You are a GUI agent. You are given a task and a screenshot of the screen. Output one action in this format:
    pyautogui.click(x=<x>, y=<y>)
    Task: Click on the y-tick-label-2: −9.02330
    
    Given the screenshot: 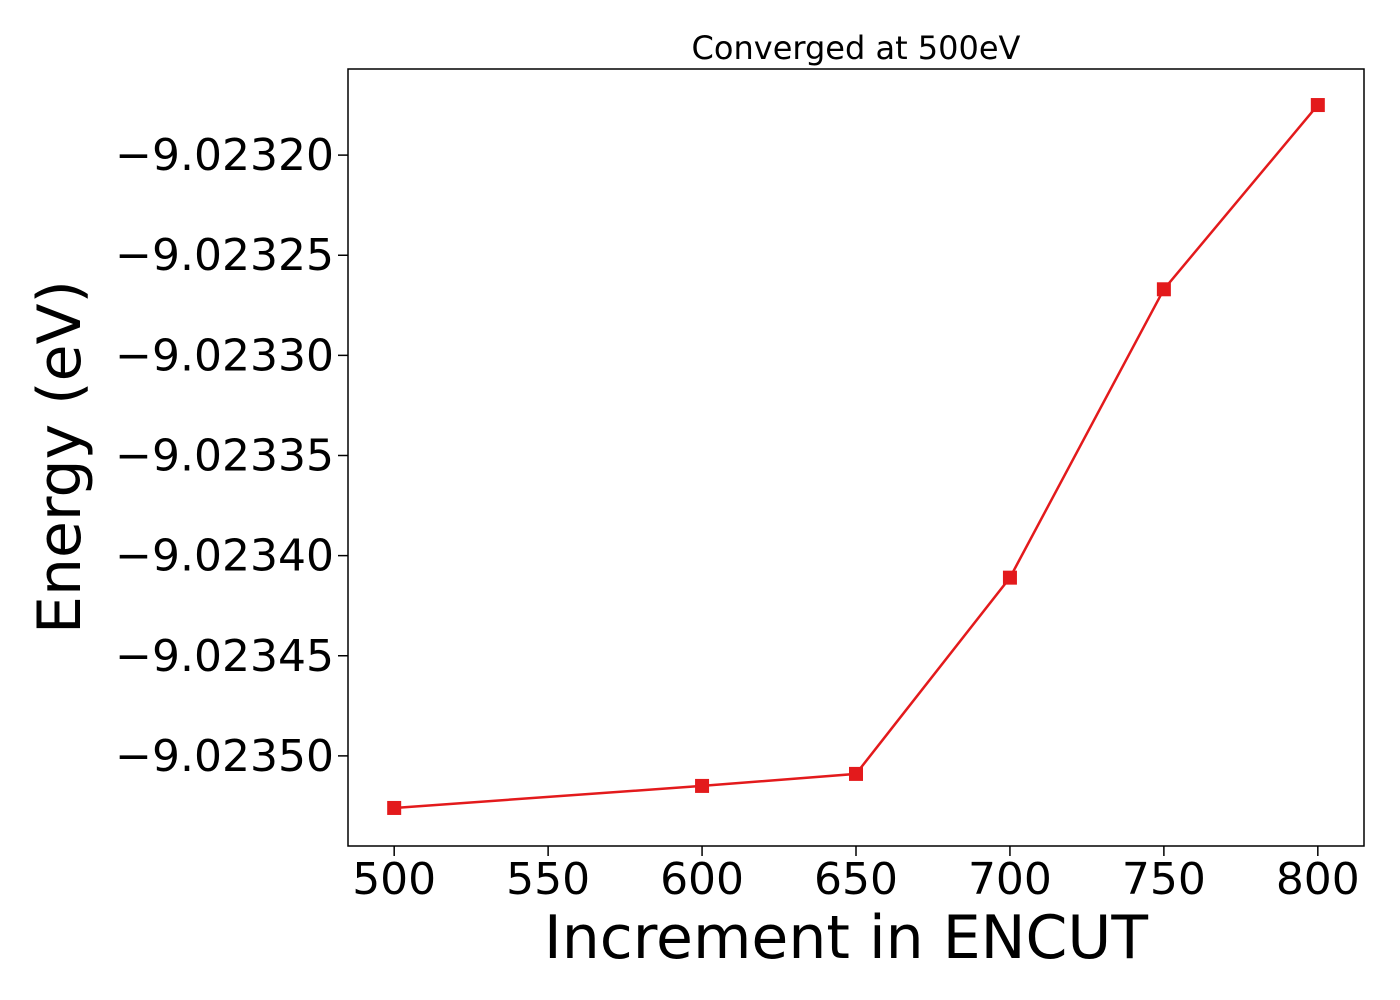 What is the action you would take?
    pyautogui.click(x=224, y=355)
    